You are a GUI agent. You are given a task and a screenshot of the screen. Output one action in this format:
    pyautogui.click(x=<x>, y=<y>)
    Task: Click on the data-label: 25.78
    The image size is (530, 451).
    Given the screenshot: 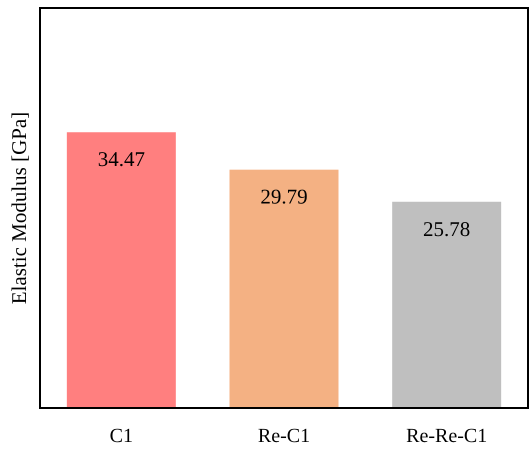 What is the action you would take?
    pyautogui.click(x=446, y=228)
    